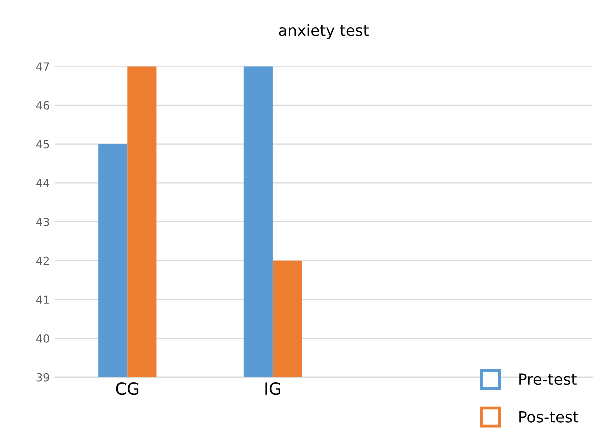 The height and width of the screenshot is (444, 611). What do you see at coordinates (324, 32) in the screenshot?
I see `chart-title: anxiety test` at bounding box center [324, 32].